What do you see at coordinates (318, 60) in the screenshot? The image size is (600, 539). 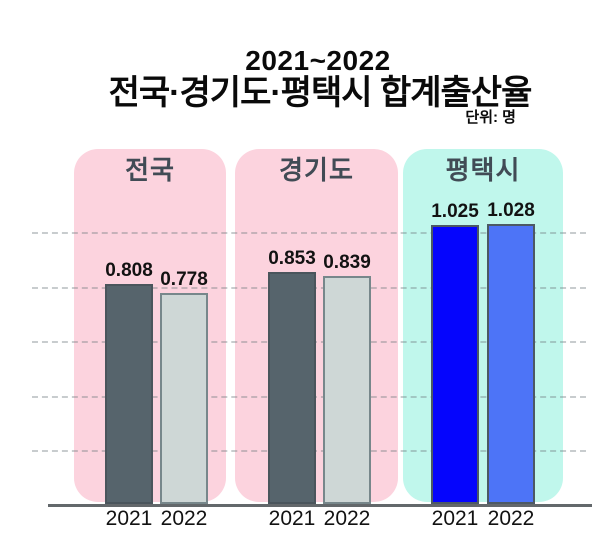 I see `chart-title-year-range: 2021~2022` at bounding box center [318, 60].